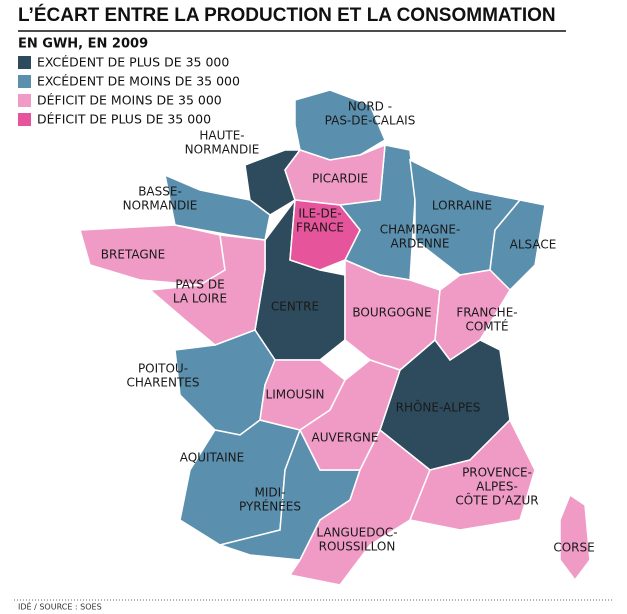 This screenshot has height=614, width=627. What do you see at coordinates (124, 119) in the screenshot?
I see `legend-label: DÉFICIT DE PLUS DE 35 000` at bounding box center [124, 119].